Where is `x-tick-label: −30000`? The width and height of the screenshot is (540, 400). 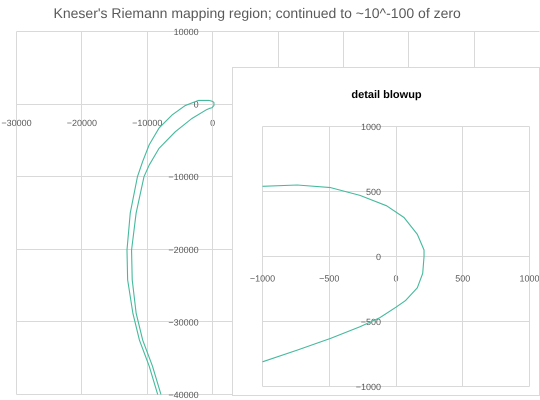 x-tick-label: −30000 is located at coordinates (16, 123).